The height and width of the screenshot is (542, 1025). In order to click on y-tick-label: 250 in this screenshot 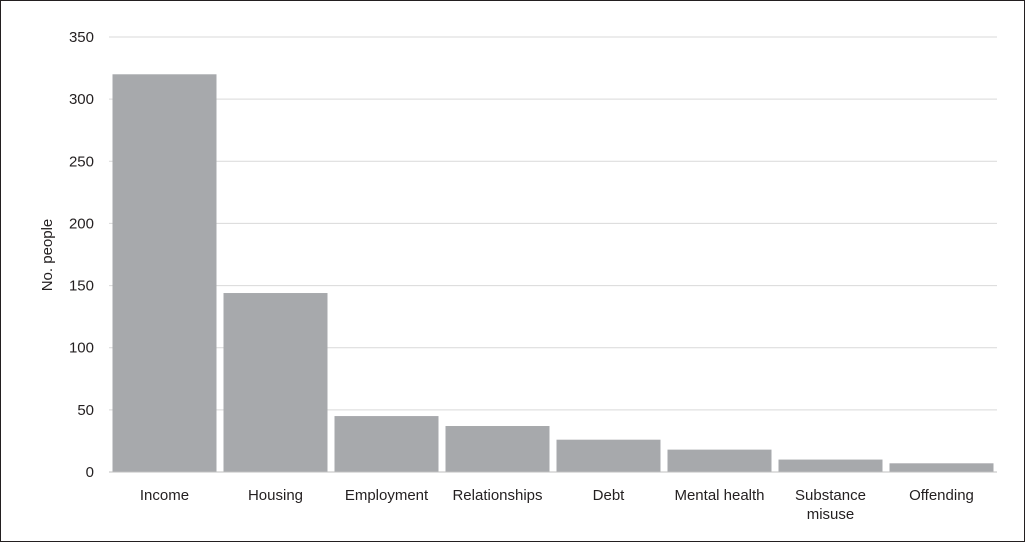, I will do `click(81, 161)`.